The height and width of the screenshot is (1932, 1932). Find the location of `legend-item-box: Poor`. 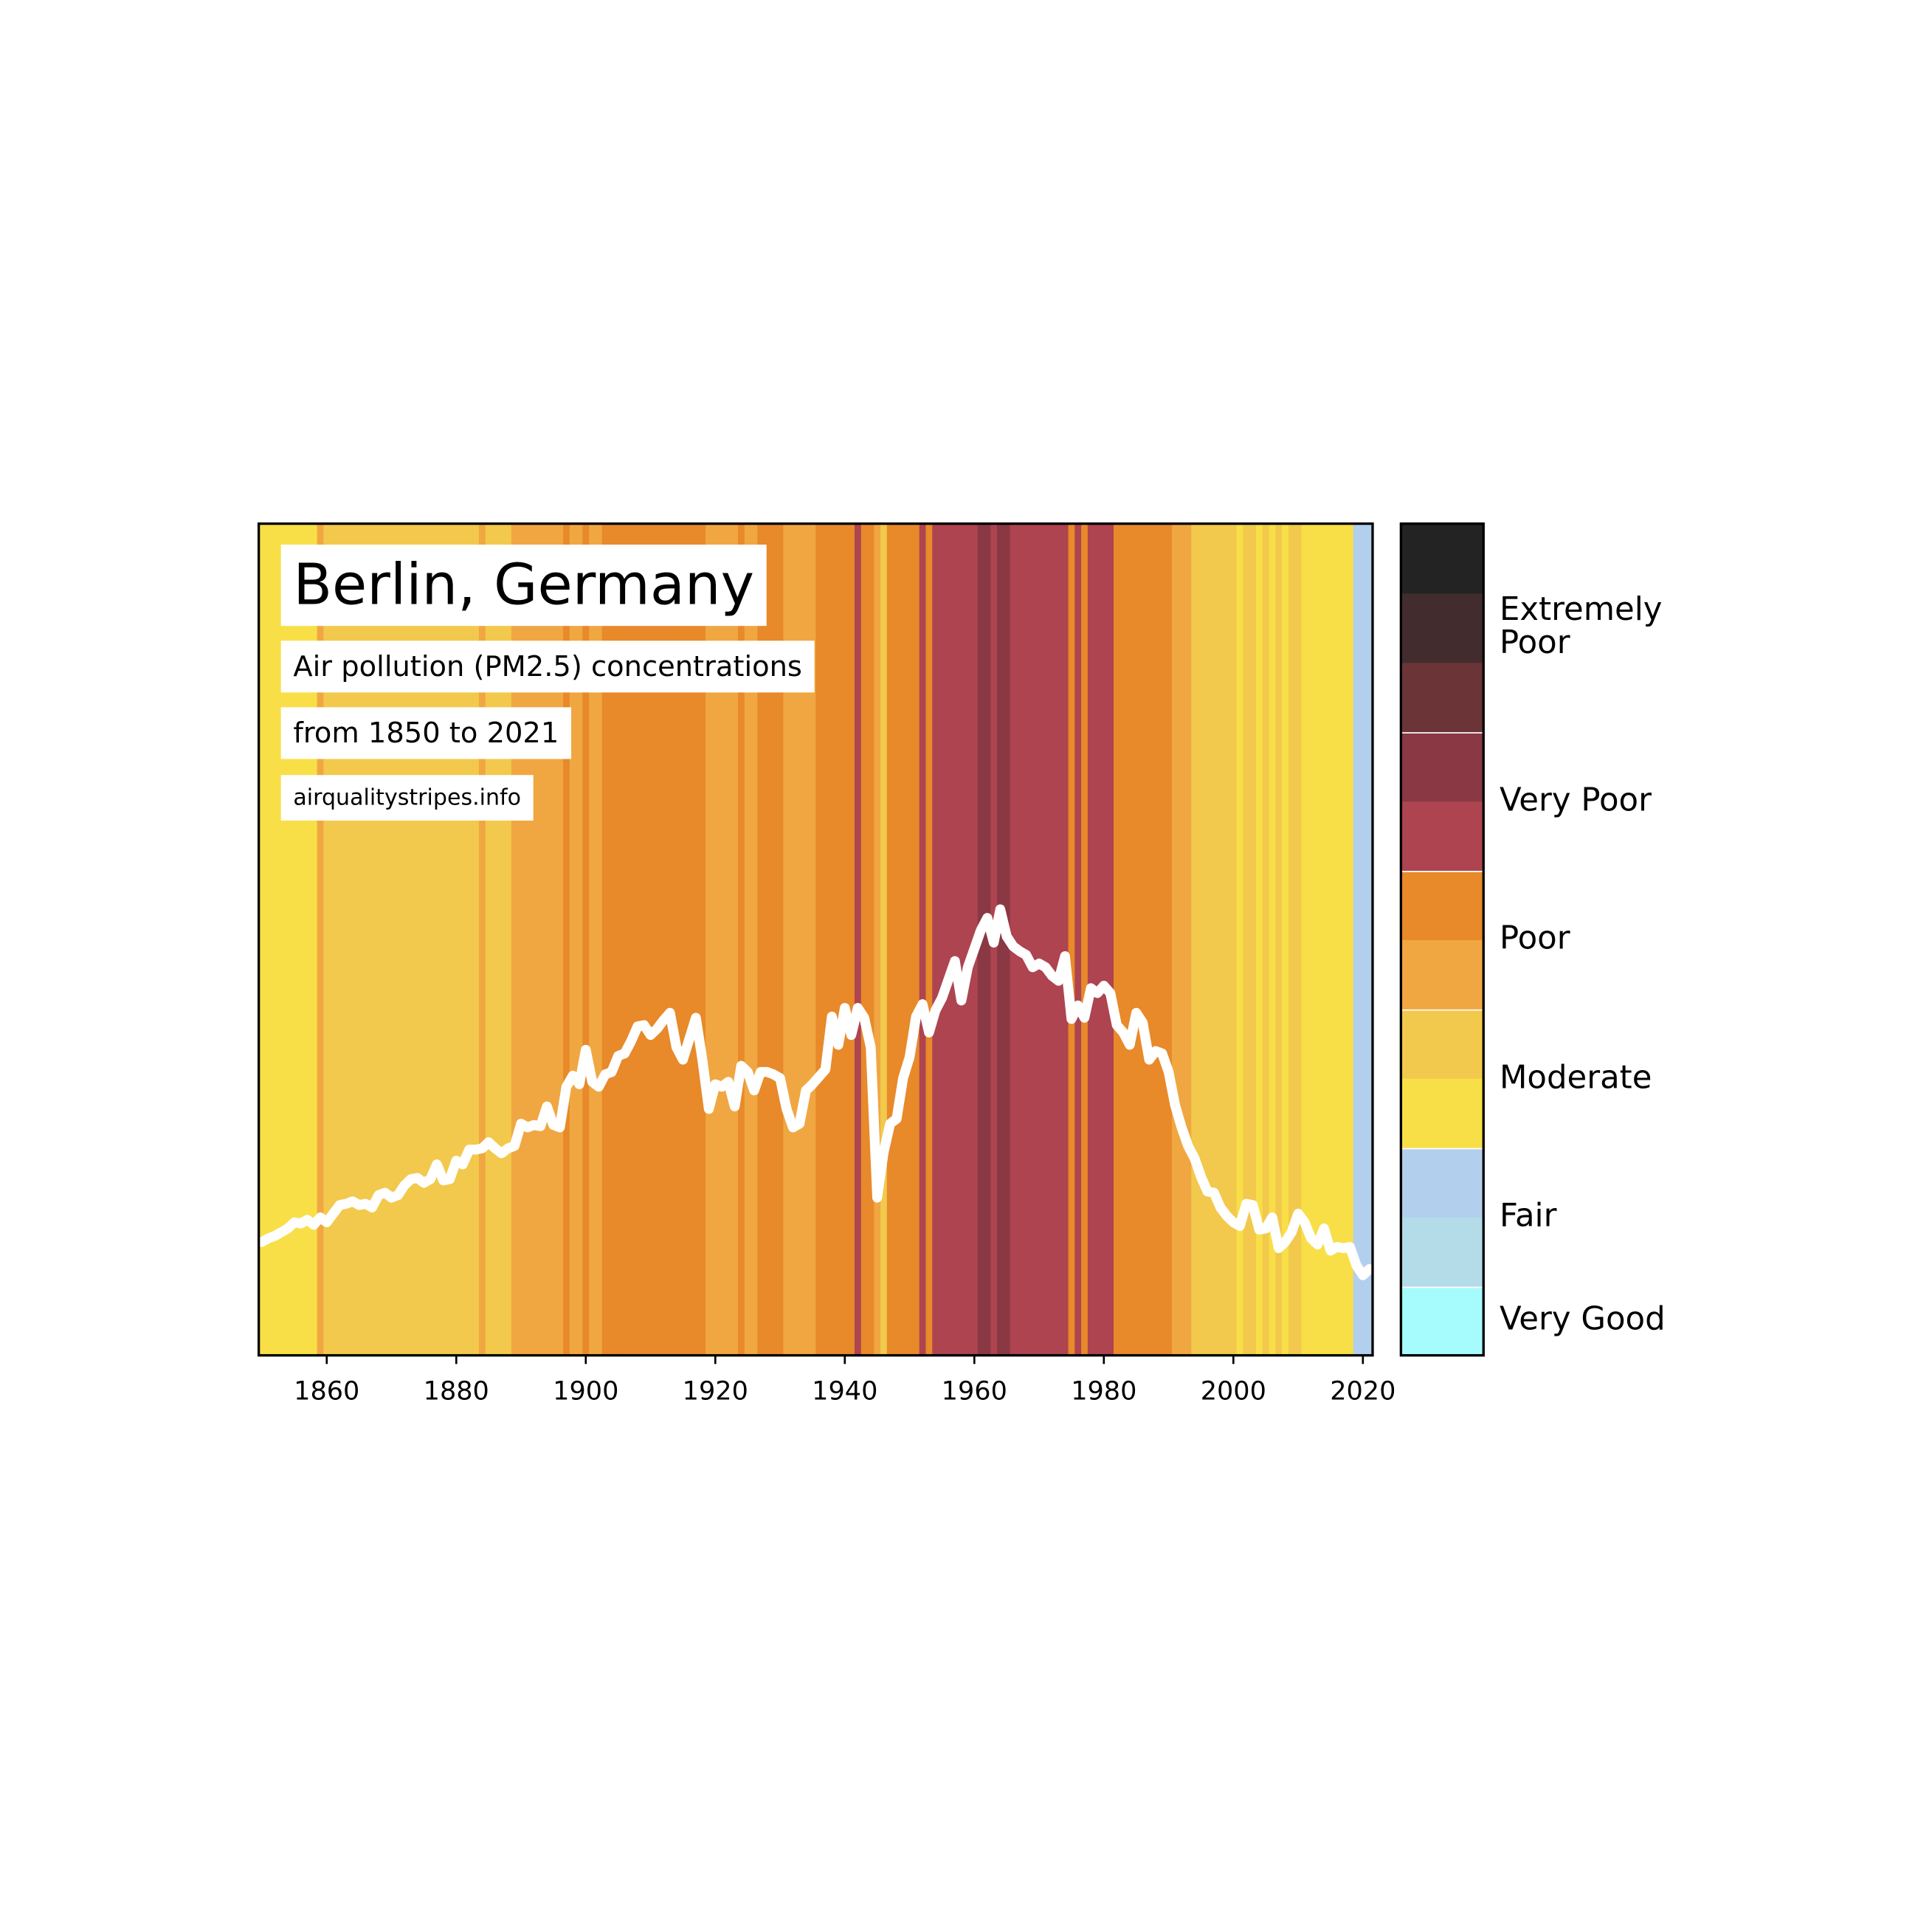

legend-item-box: Poor is located at coordinates (1535, 939).